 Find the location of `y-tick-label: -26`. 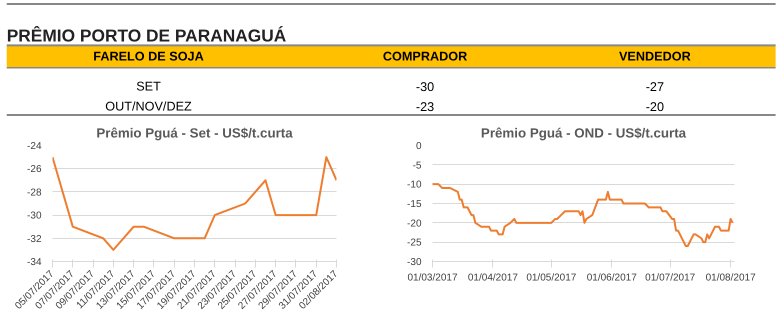

y-tick-label: -26 is located at coordinates (34, 170).